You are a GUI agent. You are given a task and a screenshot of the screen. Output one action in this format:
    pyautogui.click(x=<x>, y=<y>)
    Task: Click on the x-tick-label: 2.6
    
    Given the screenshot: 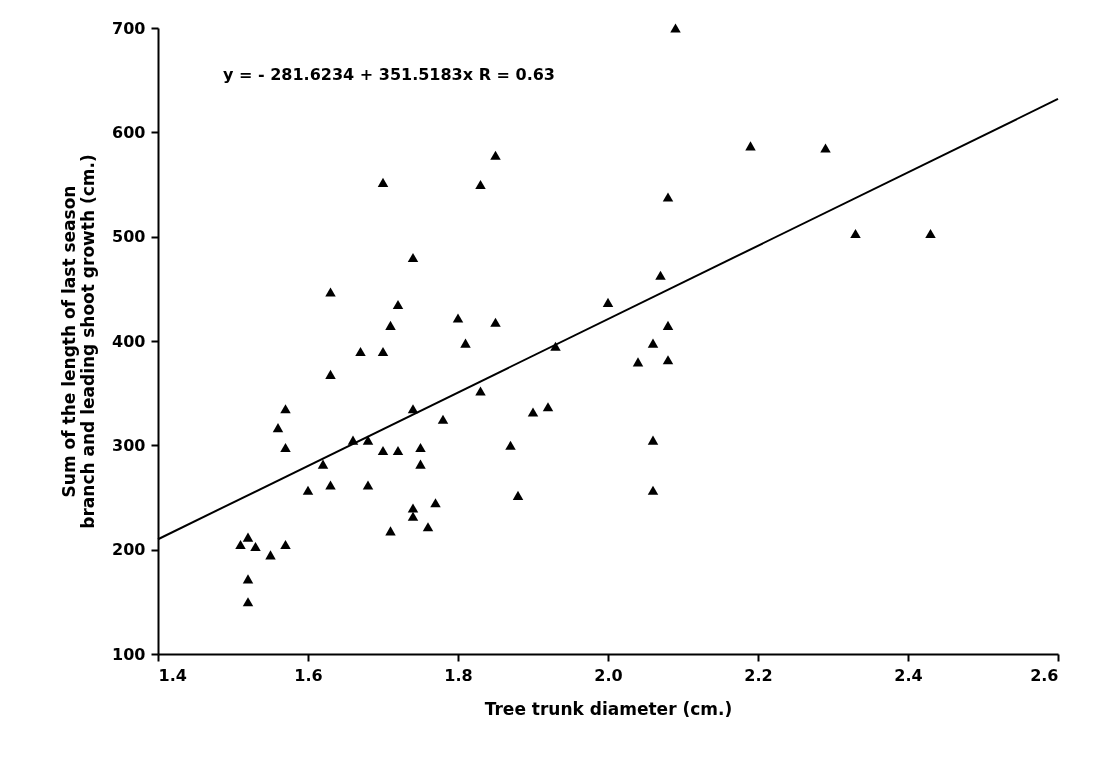 What is the action you would take?
    pyautogui.click(x=1044, y=675)
    